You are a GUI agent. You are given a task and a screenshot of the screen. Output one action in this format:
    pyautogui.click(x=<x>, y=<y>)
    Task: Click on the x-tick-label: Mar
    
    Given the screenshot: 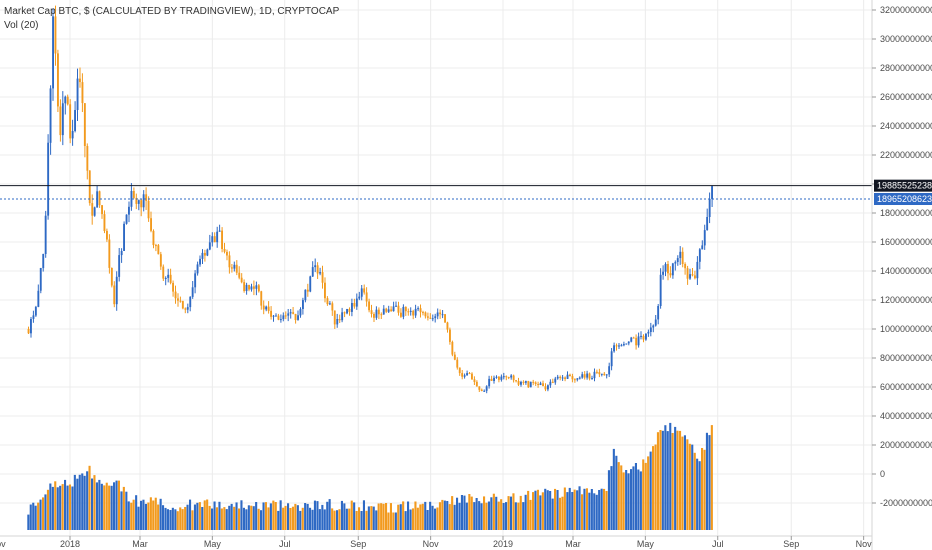 What is the action you would take?
    pyautogui.click(x=573, y=544)
    